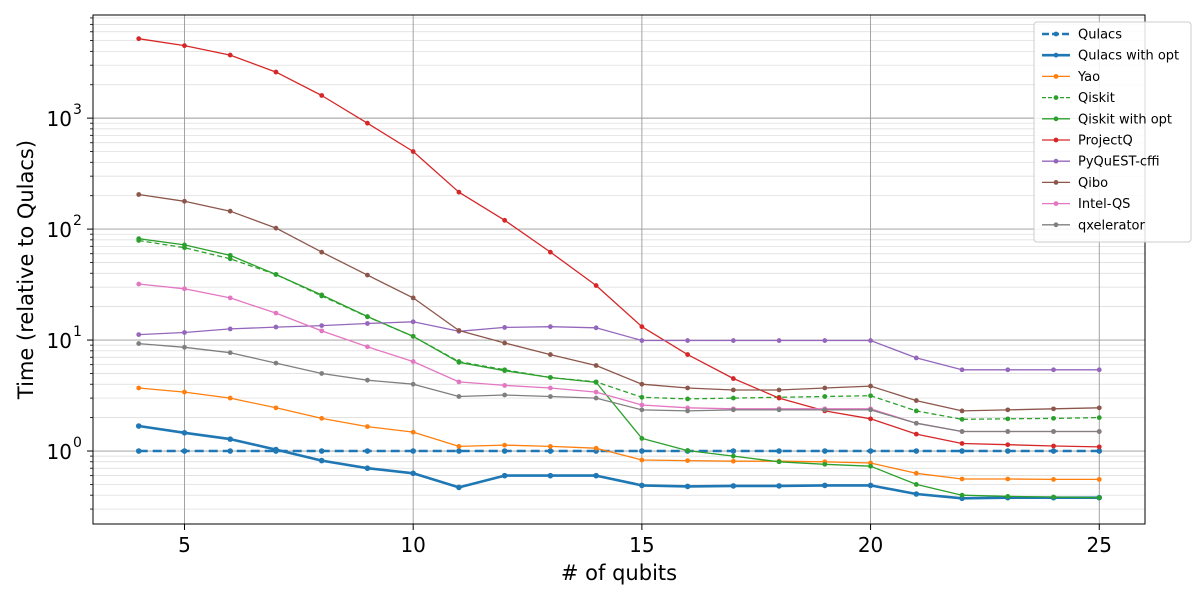 The height and width of the screenshot is (600, 1200). What do you see at coordinates (1104, 204) in the screenshot?
I see `legend-label: Intel-QS` at bounding box center [1104, 204].